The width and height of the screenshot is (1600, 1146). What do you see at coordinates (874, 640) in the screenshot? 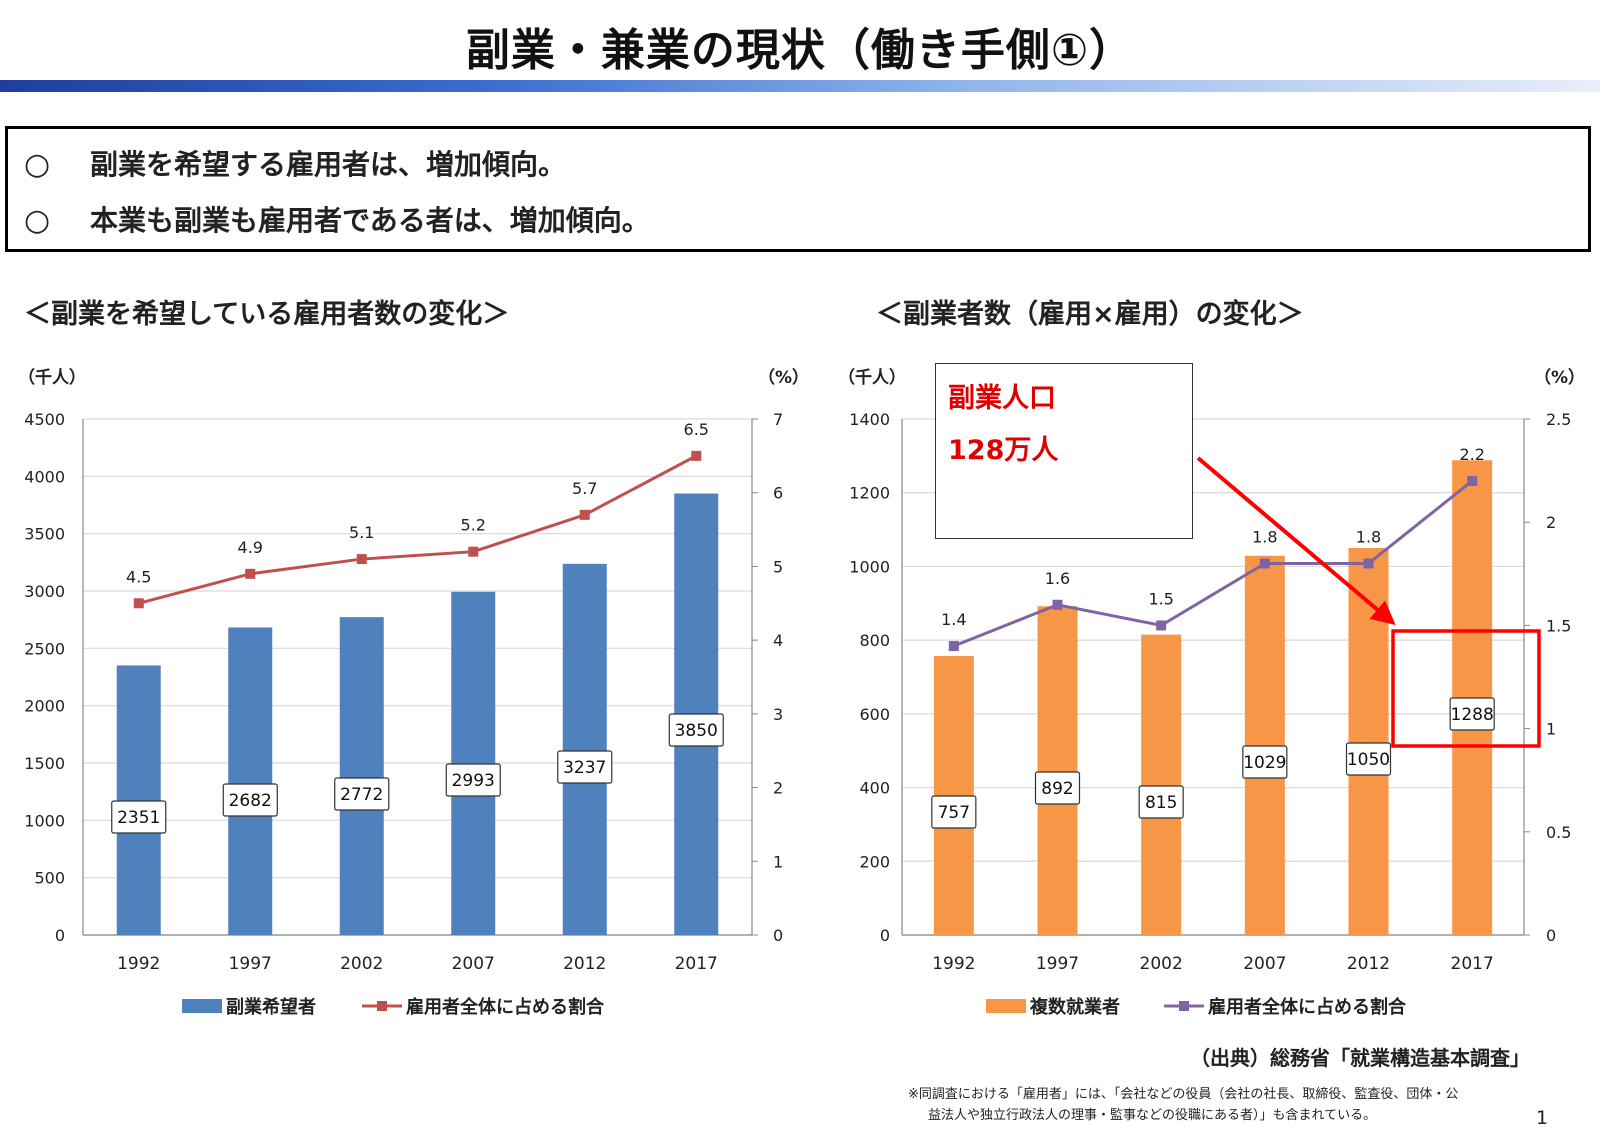
I see `y-tick-label: 800` at bounding box center [874, 640].